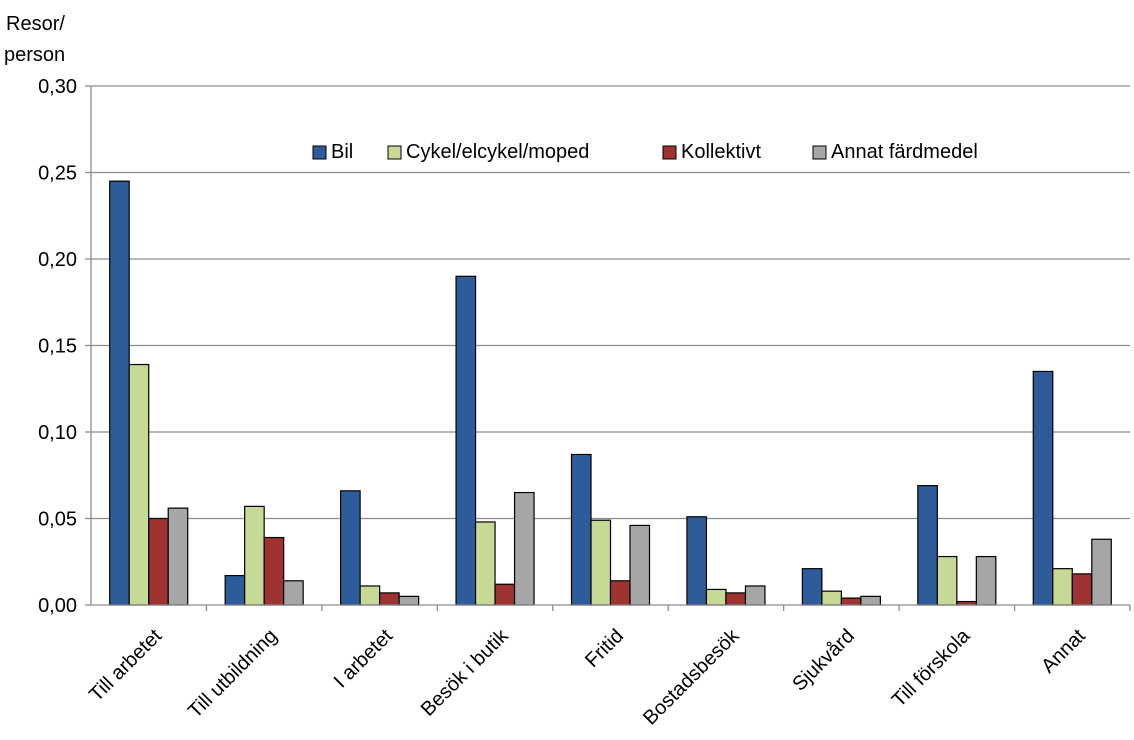  What do you see at coordinates (57, 260) in the screenshot?
I see `y-tick-label: 0,20` at bounding box center [57, 260].